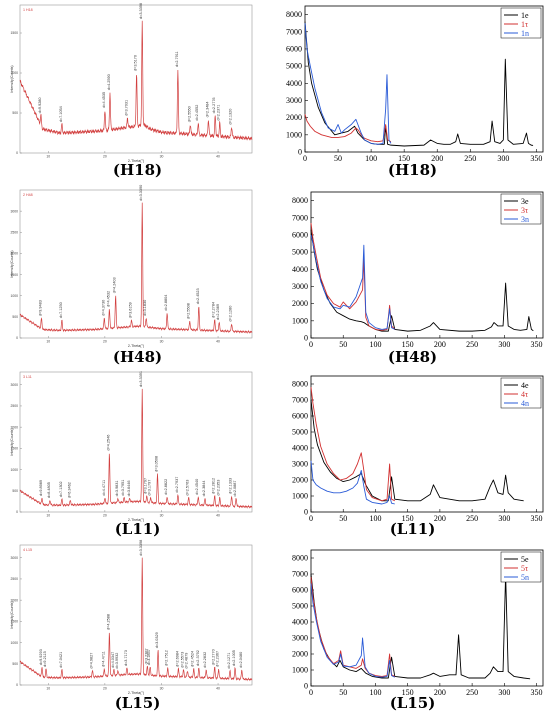 The width and height of the screenshot is (550, 714). What do you see at coordinates (231, 486) in the screenshot?
I see `xrd-peak-label: d=2.1333` at bounding box center [231, 486].